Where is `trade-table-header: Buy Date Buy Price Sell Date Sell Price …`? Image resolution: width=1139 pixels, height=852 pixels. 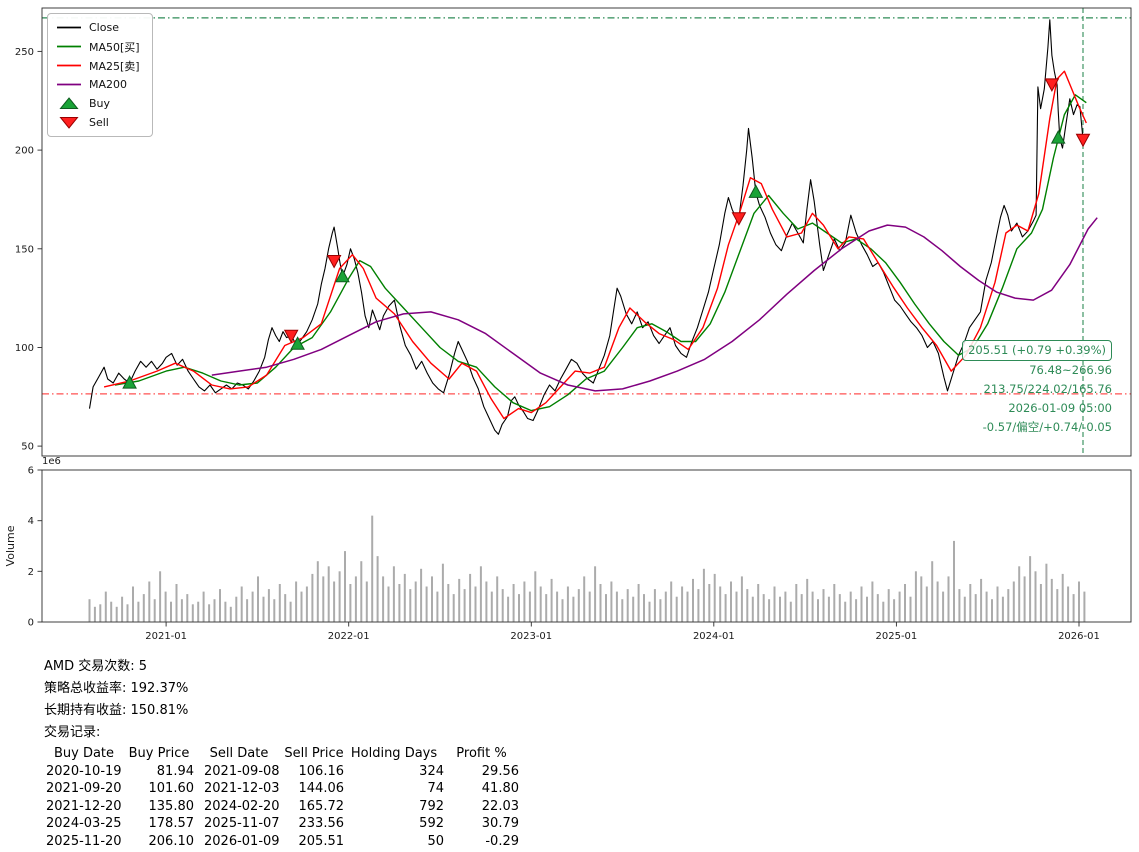
trade-table-header: Buy Date Buy Price Sell Date Sell Price … is located at coordinates (281, 754).